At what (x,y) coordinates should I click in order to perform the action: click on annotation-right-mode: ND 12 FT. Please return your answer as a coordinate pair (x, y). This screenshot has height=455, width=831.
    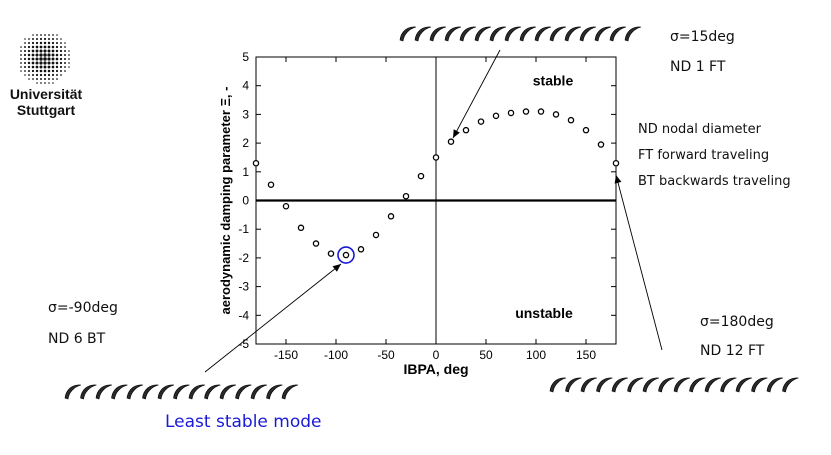
    Looking at the image, I should click on (732, 351).